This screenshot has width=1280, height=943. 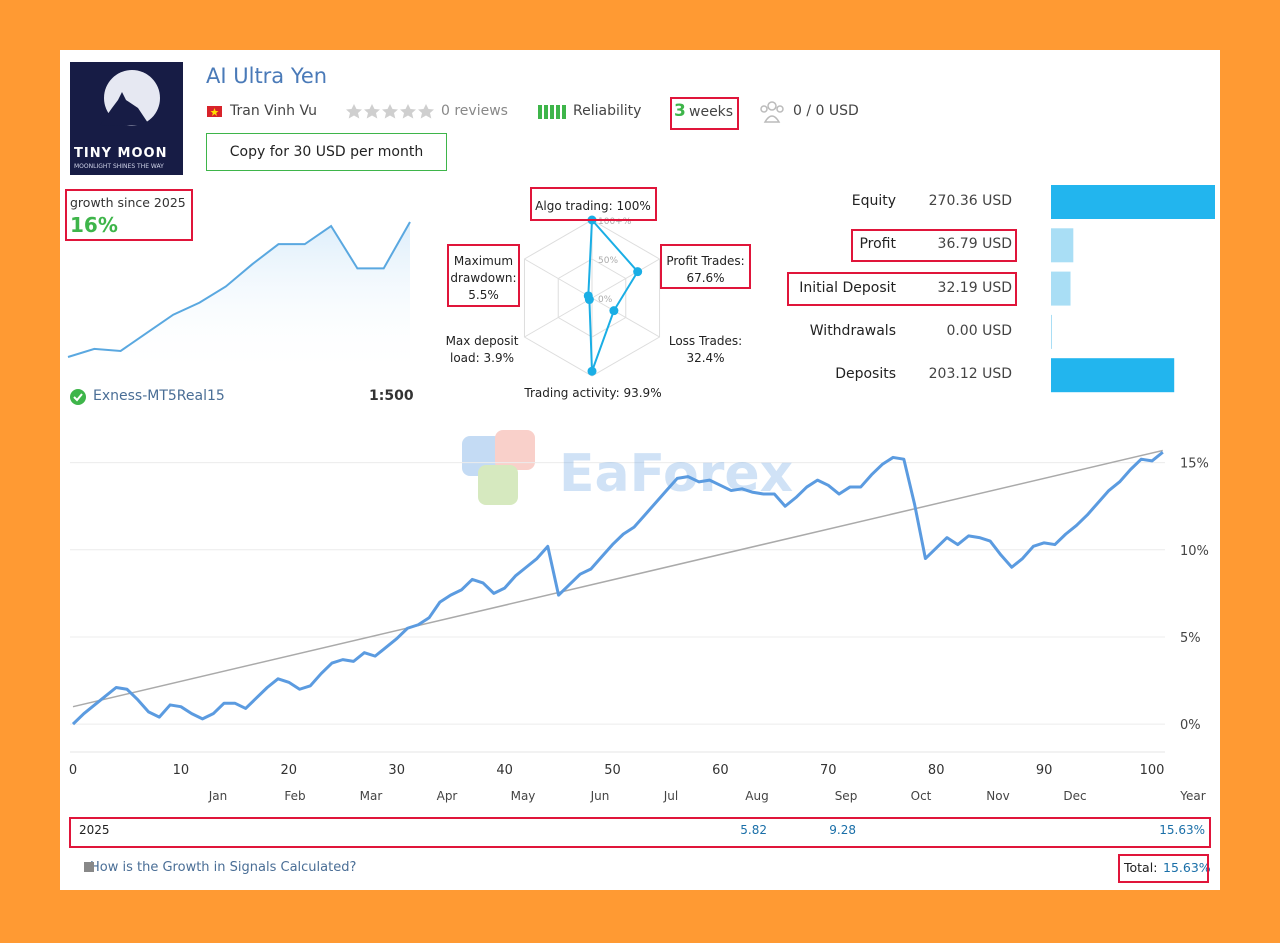 What do you see at coordinates (633, 206) in the screenshot?
I see `radar-axis-value: 100%` at bounding box center [633, 206].